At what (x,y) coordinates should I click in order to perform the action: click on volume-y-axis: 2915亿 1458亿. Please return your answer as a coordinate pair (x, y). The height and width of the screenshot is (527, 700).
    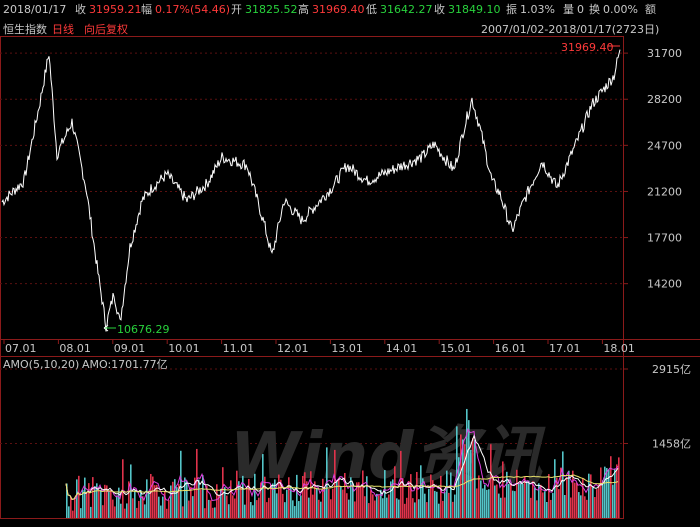
    Looking at the image, I should click on (657, 406).